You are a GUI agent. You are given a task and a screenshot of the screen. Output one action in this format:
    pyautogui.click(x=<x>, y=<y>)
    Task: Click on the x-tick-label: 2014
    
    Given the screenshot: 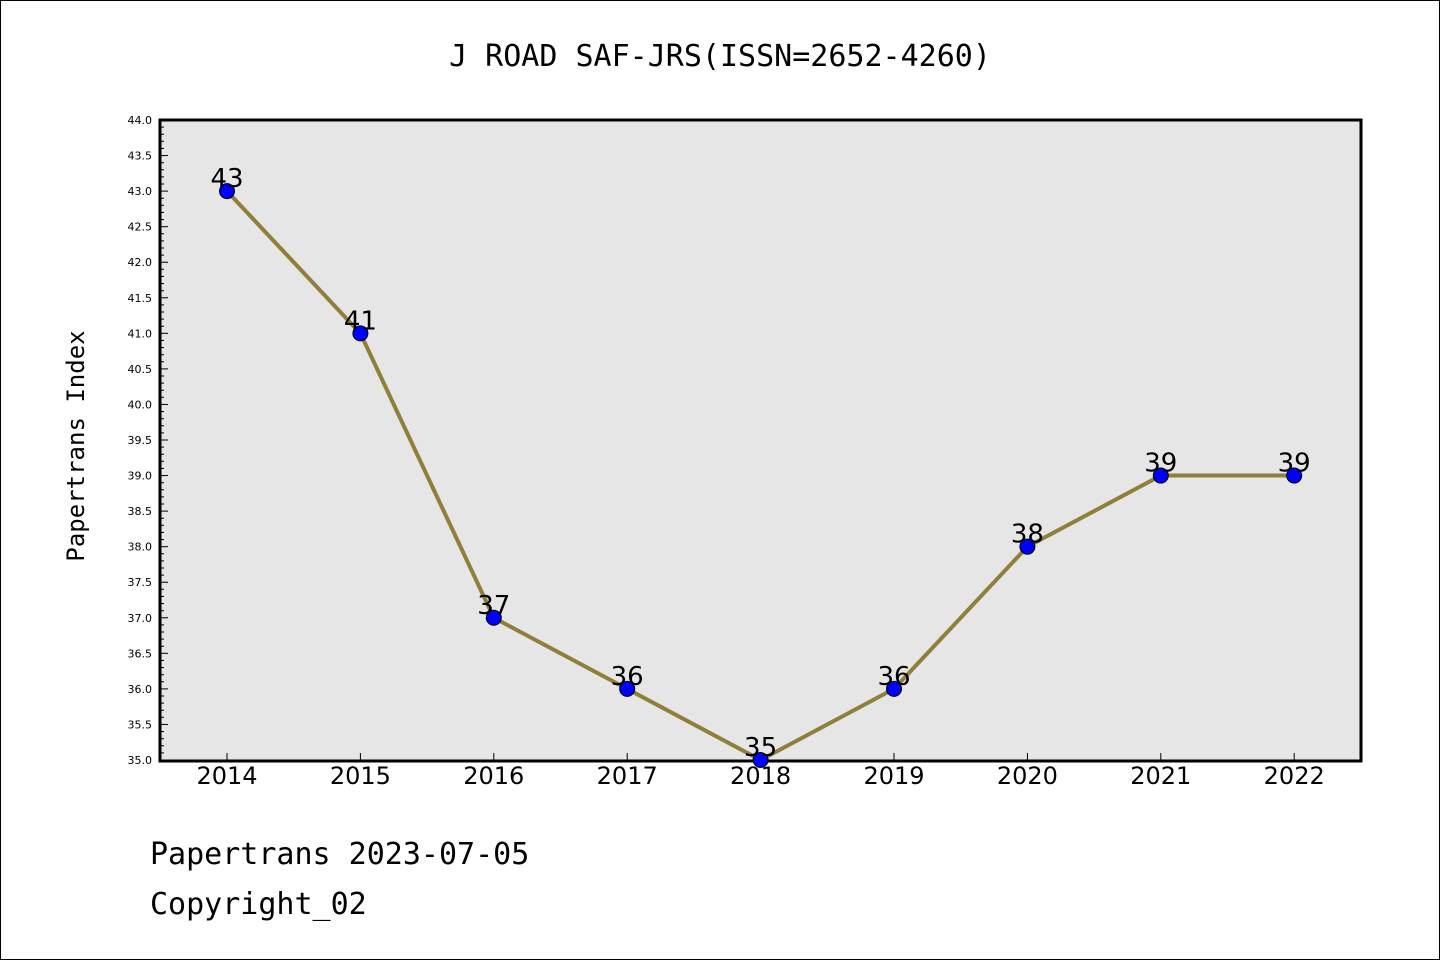 What is the action you would take?
    pyautogui.click(x=226, y=776)
    